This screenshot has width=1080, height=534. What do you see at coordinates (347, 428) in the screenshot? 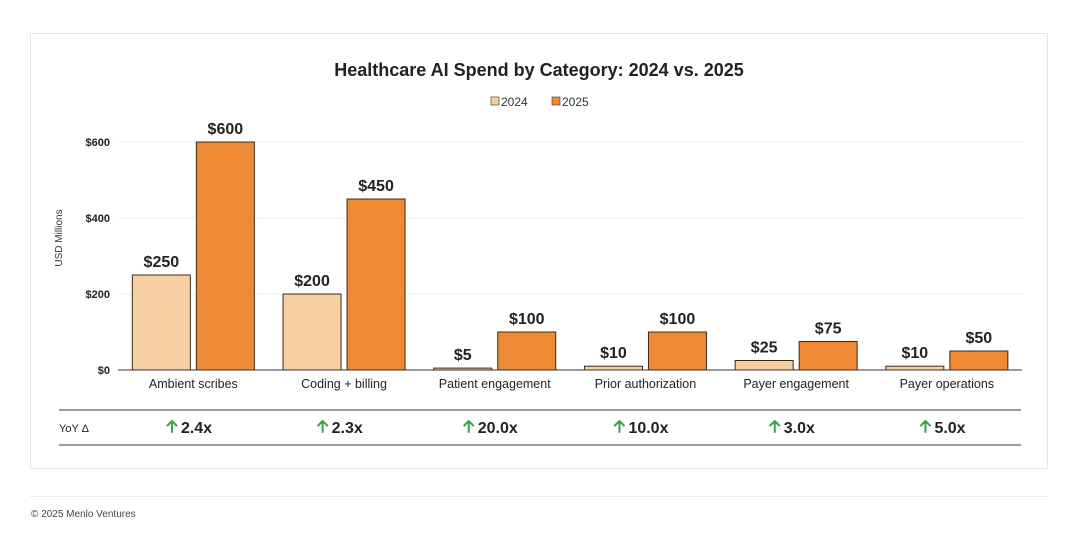
I see `yoy-value: 2.3x` at bounding box center [347, 428].